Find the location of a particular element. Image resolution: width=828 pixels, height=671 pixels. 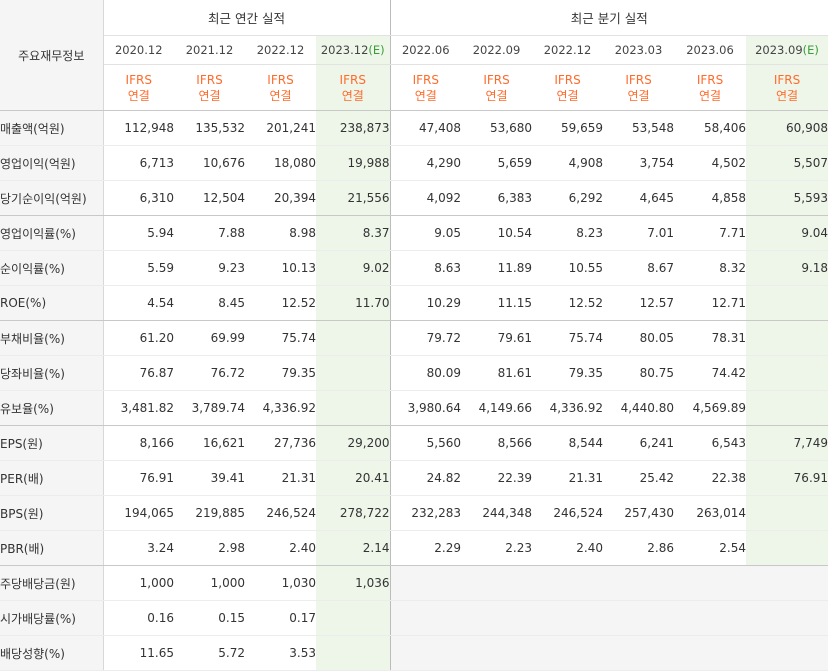

period-header: 2020.12 is located at coordinates (138, 50).